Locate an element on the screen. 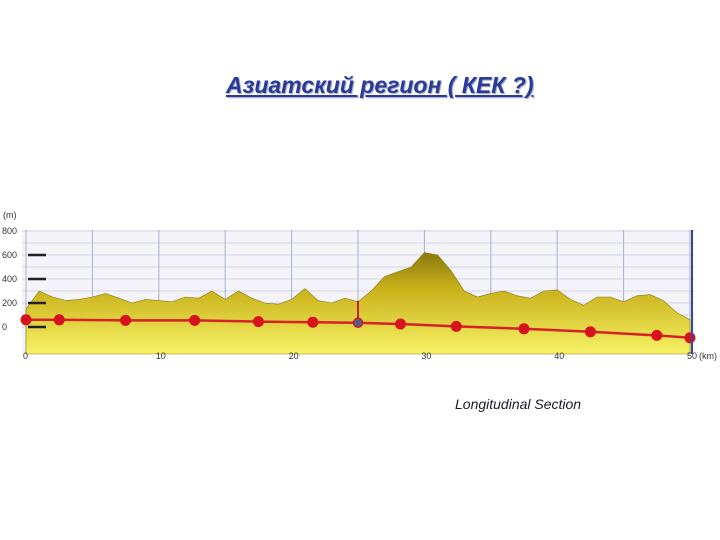 The height and width of the screenshot is (540, 720). x-tick-label: 40 is located at coordinates (559, 356).